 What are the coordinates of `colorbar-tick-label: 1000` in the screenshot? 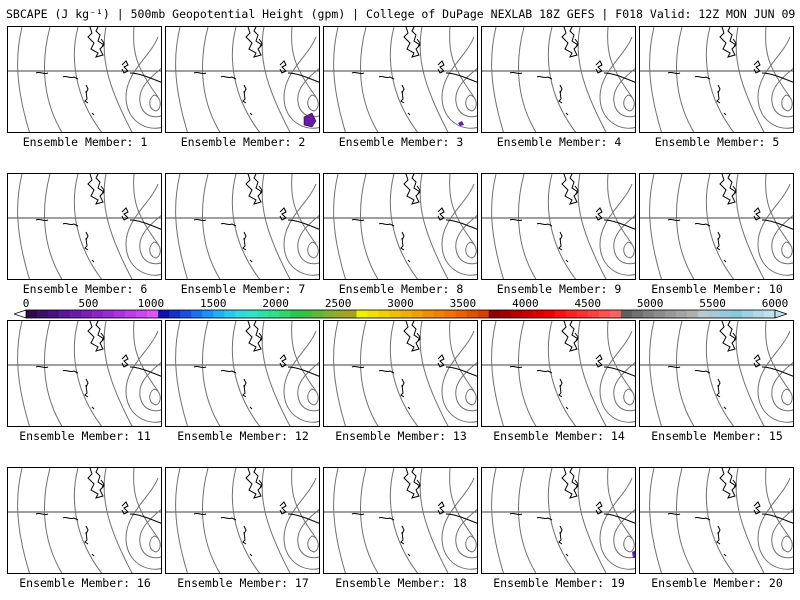 It's located at (151, 303).